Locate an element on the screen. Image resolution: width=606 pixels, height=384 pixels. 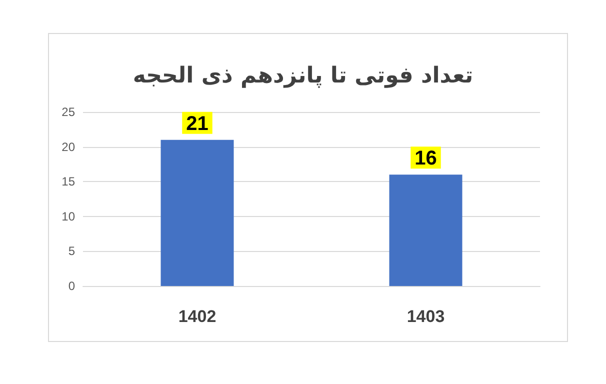
y-tick-label: 25 is located at coordinates (69, 112).